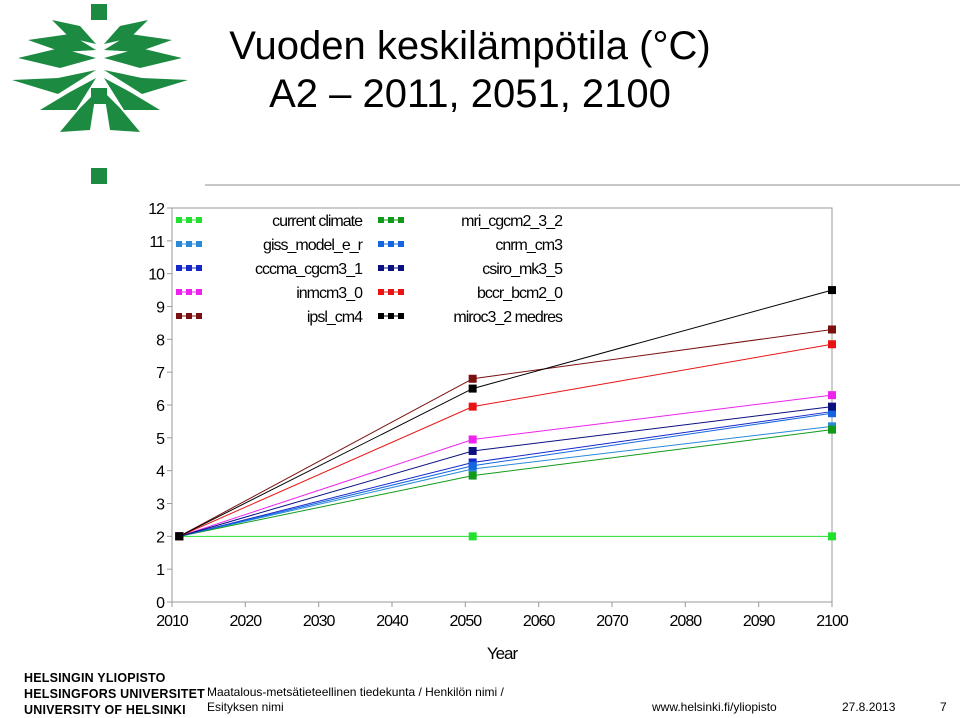  Describe the element at coordinates (471, 269) in the screenshot. I see `legend-item: csiro_mk3_5` at that location.